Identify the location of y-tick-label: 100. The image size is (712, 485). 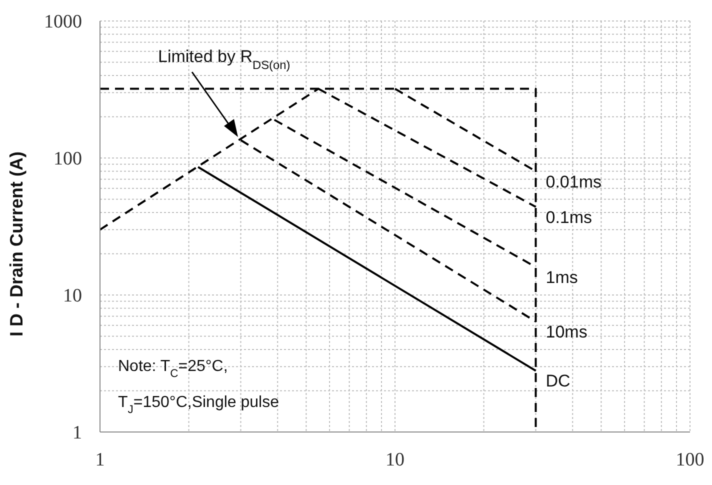
(68, 159).